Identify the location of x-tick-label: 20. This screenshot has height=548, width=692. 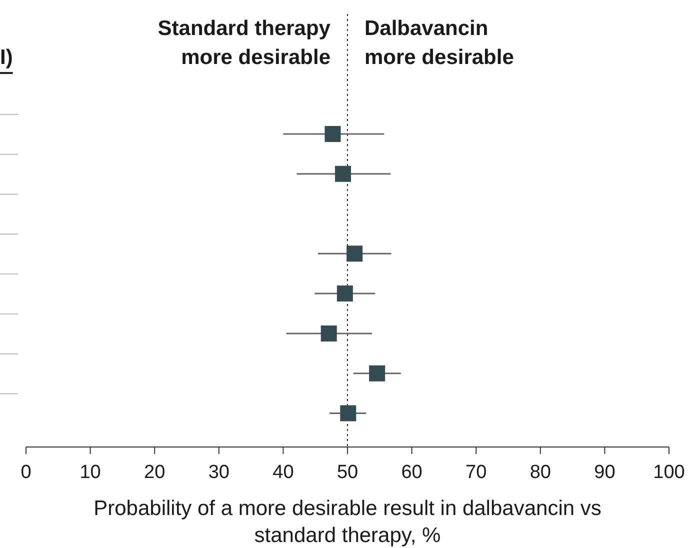
(155, 472).